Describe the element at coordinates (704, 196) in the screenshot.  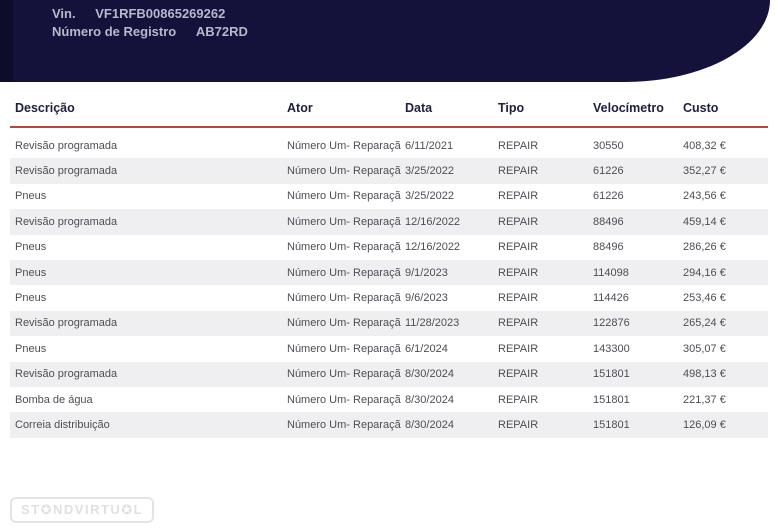
I see `cell-custo: 243,56 €` at that location.